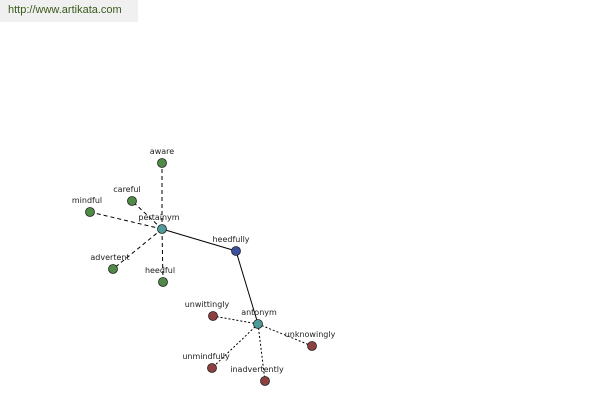 The height and width of the screenshot is (400, 600). What do you see at coordinates (206, 362) in the screenshot?
I see `word-node-unmindfully: unmindfully` at bounding box center [206, 362].